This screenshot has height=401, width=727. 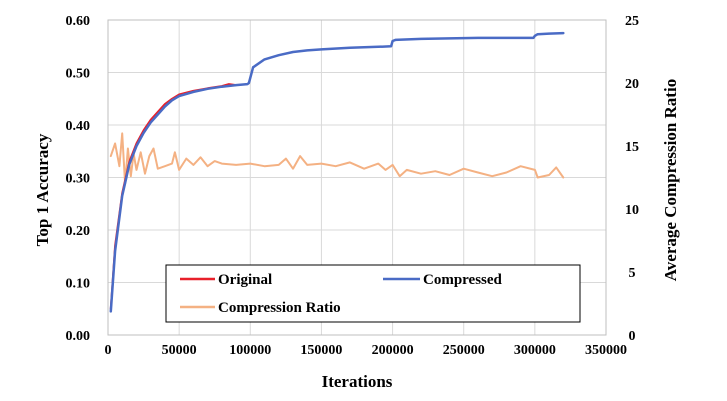 What do you see at coordinates (463, 280) in the screenshot?
I see `legend-label-compressed: Compressed` at bounding box center [463, 280].